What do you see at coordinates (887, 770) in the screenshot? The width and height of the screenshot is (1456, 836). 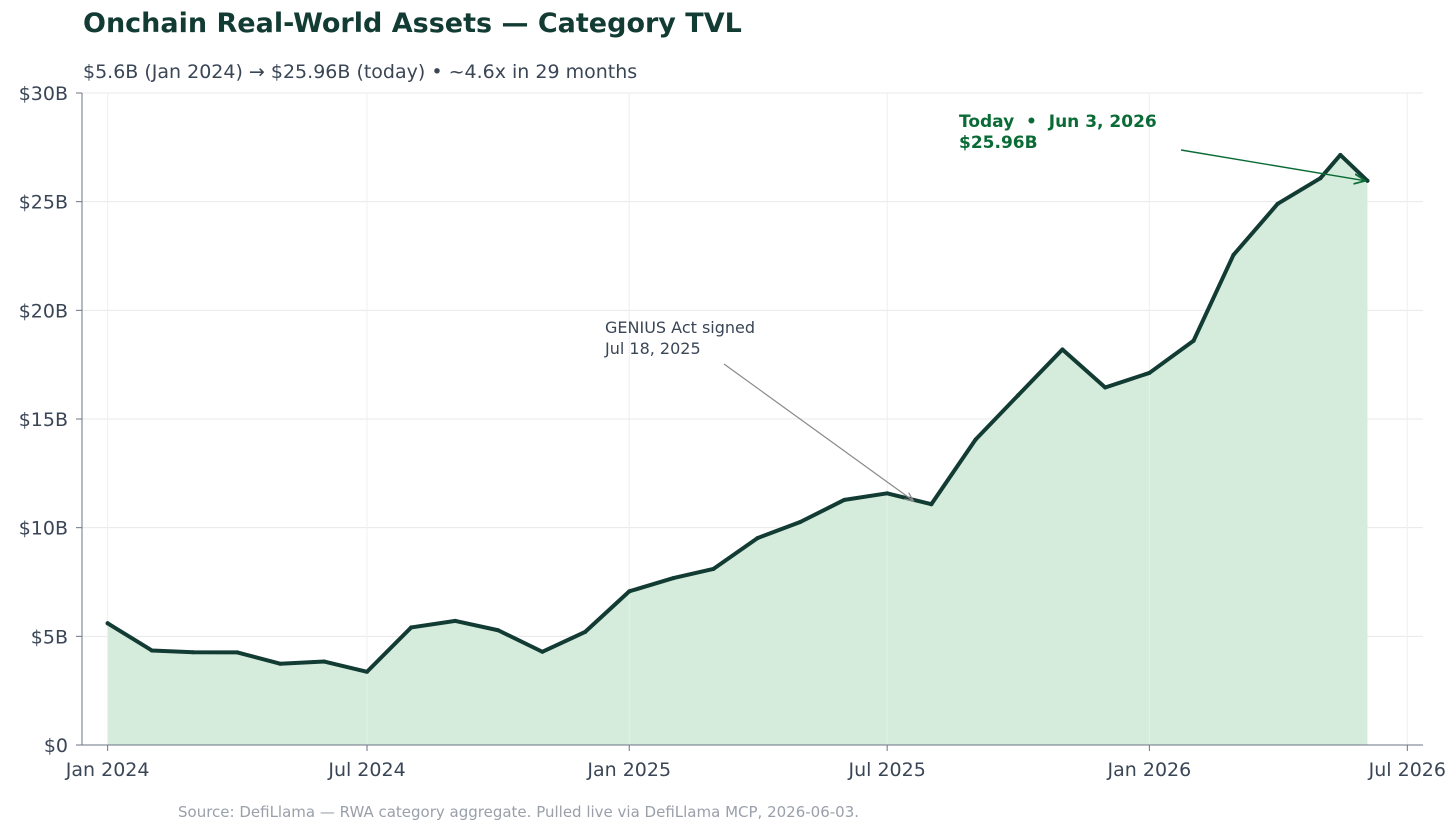 I see `x-tick-label: Jul 2025` at bounding box center [887, 770].